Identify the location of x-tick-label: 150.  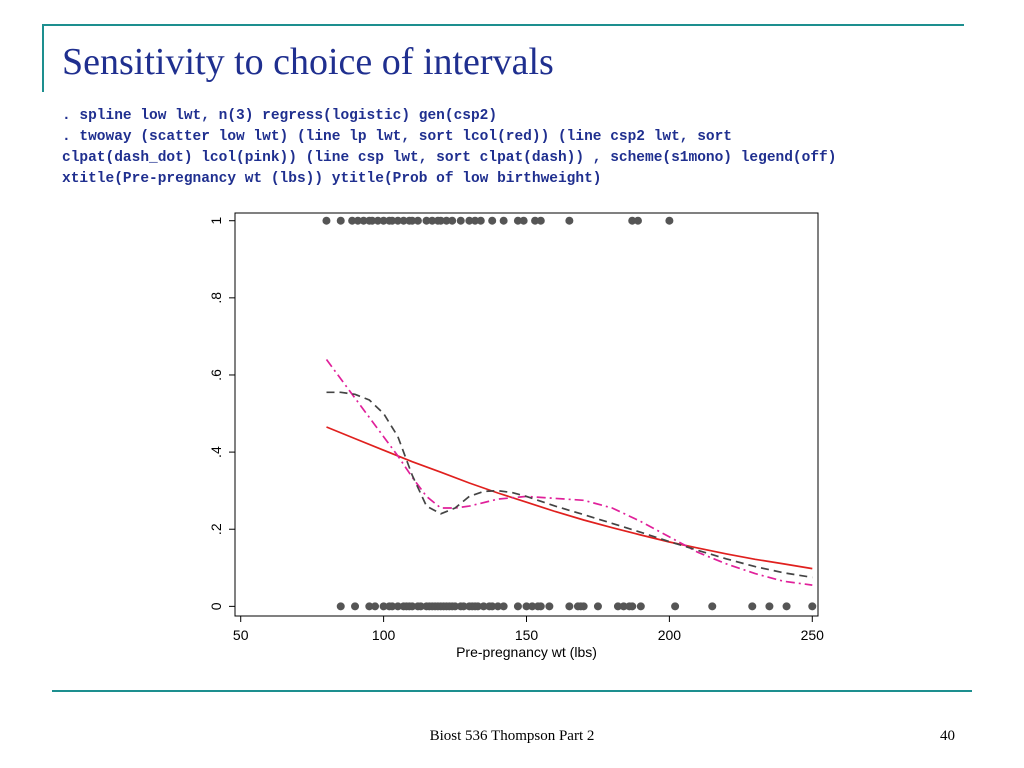
(527, 635).